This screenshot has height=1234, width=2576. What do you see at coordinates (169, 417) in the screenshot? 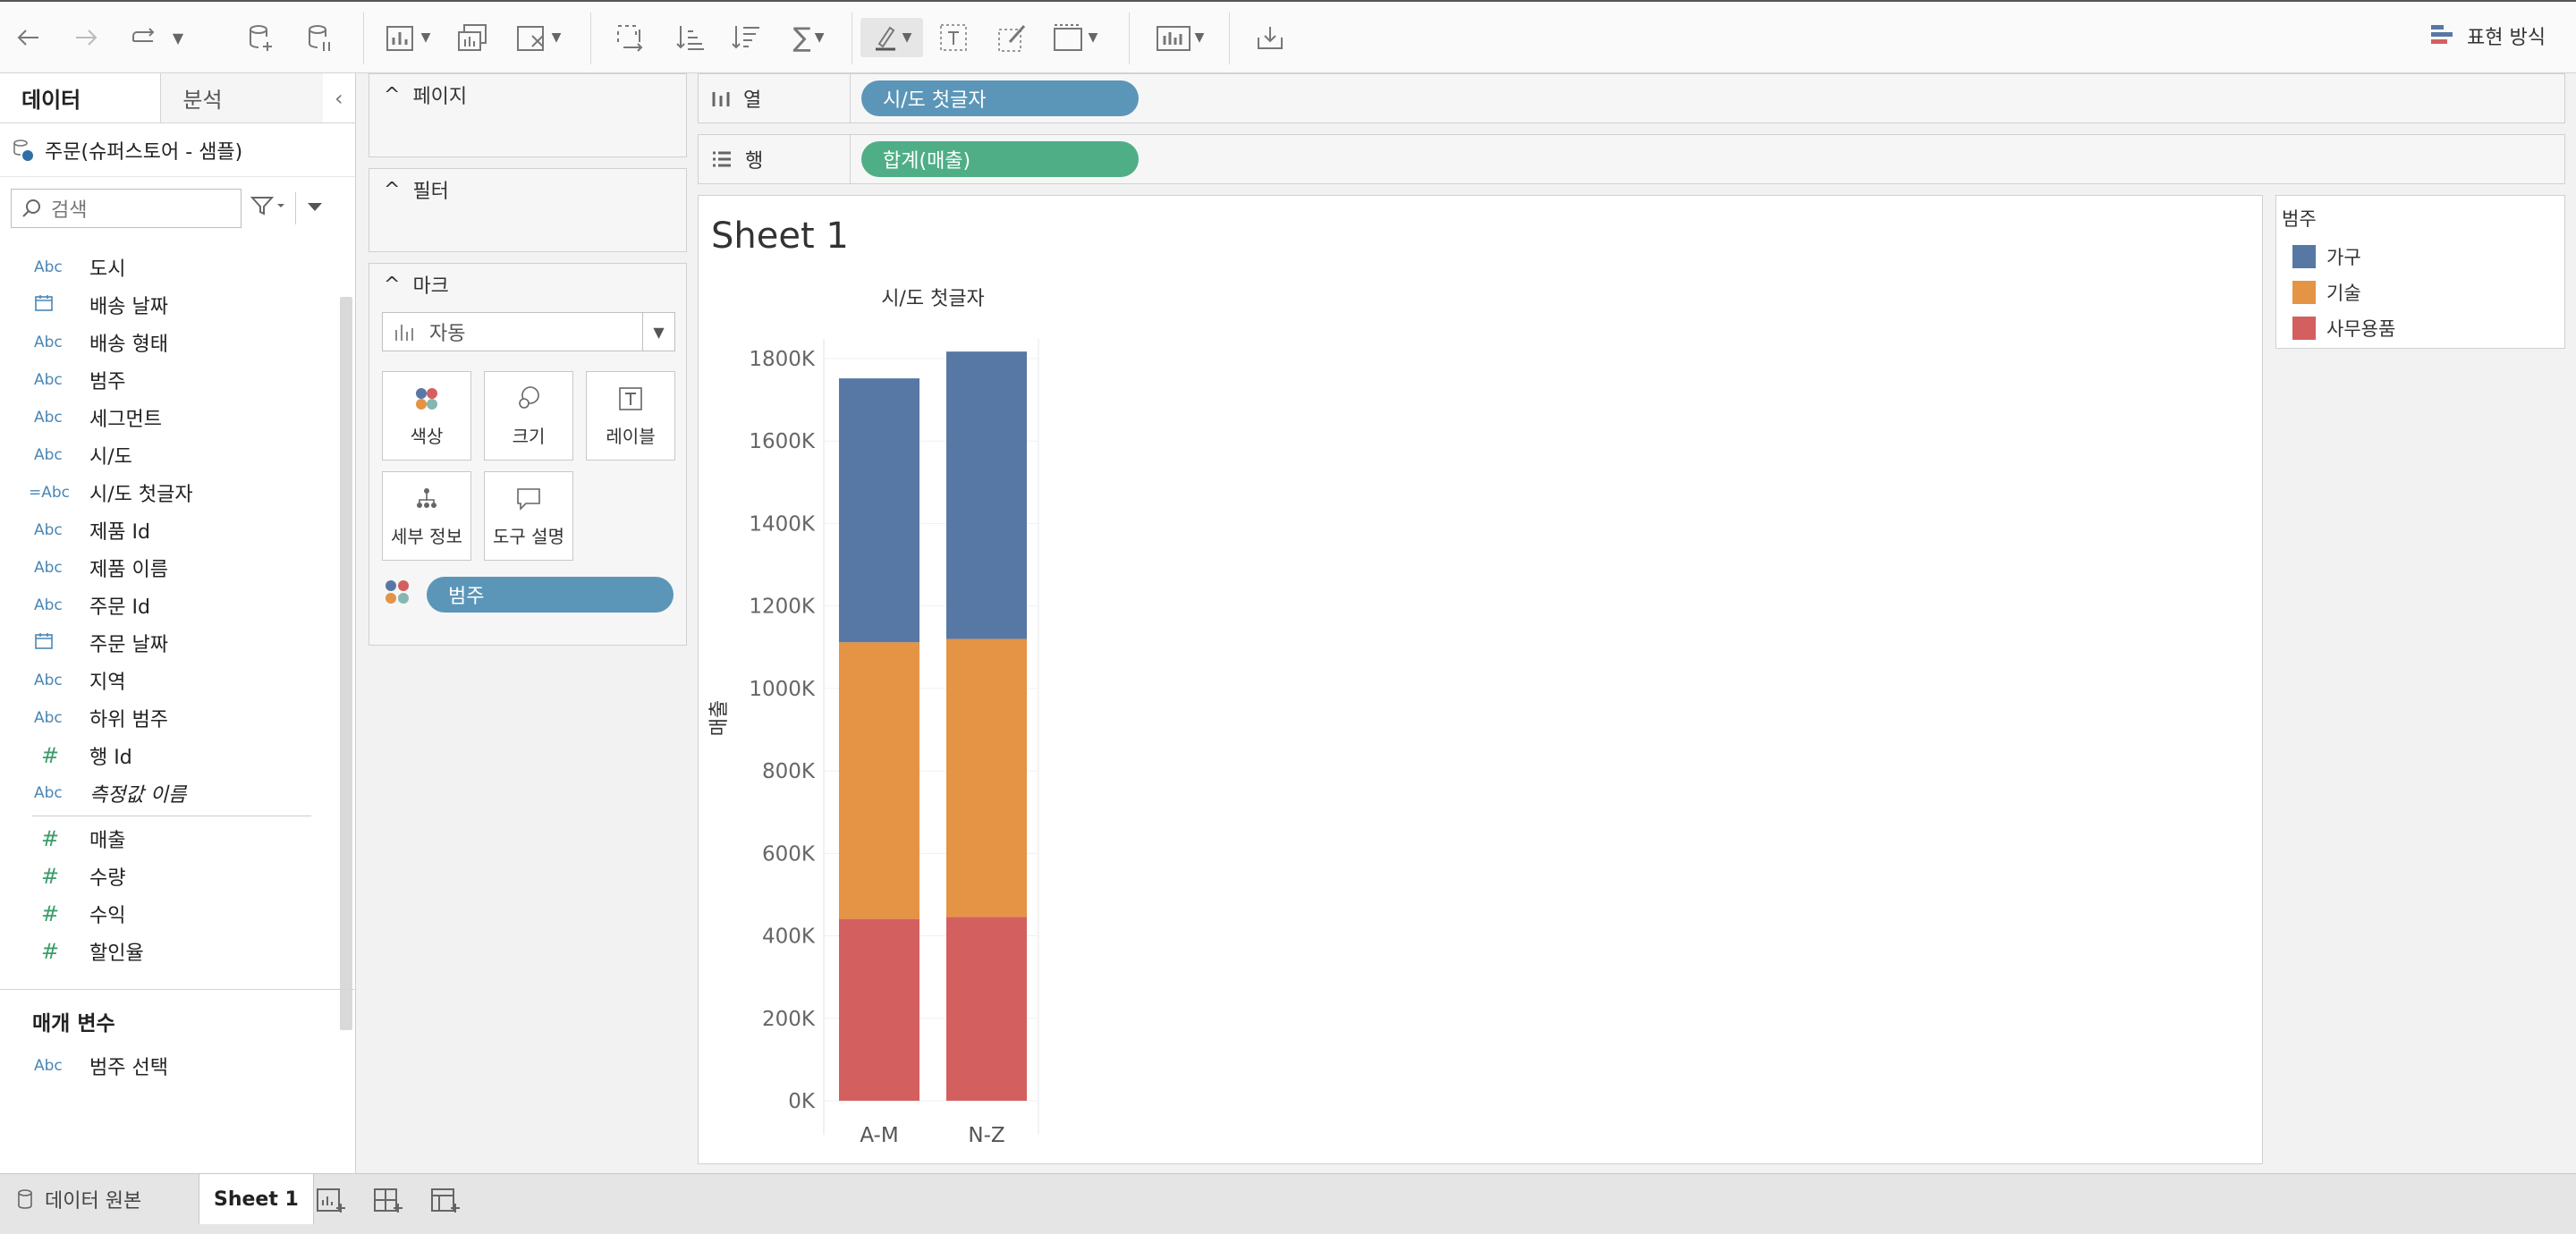
I see `field-item: Abc 세그먼트` at bounding box center [169, 417].